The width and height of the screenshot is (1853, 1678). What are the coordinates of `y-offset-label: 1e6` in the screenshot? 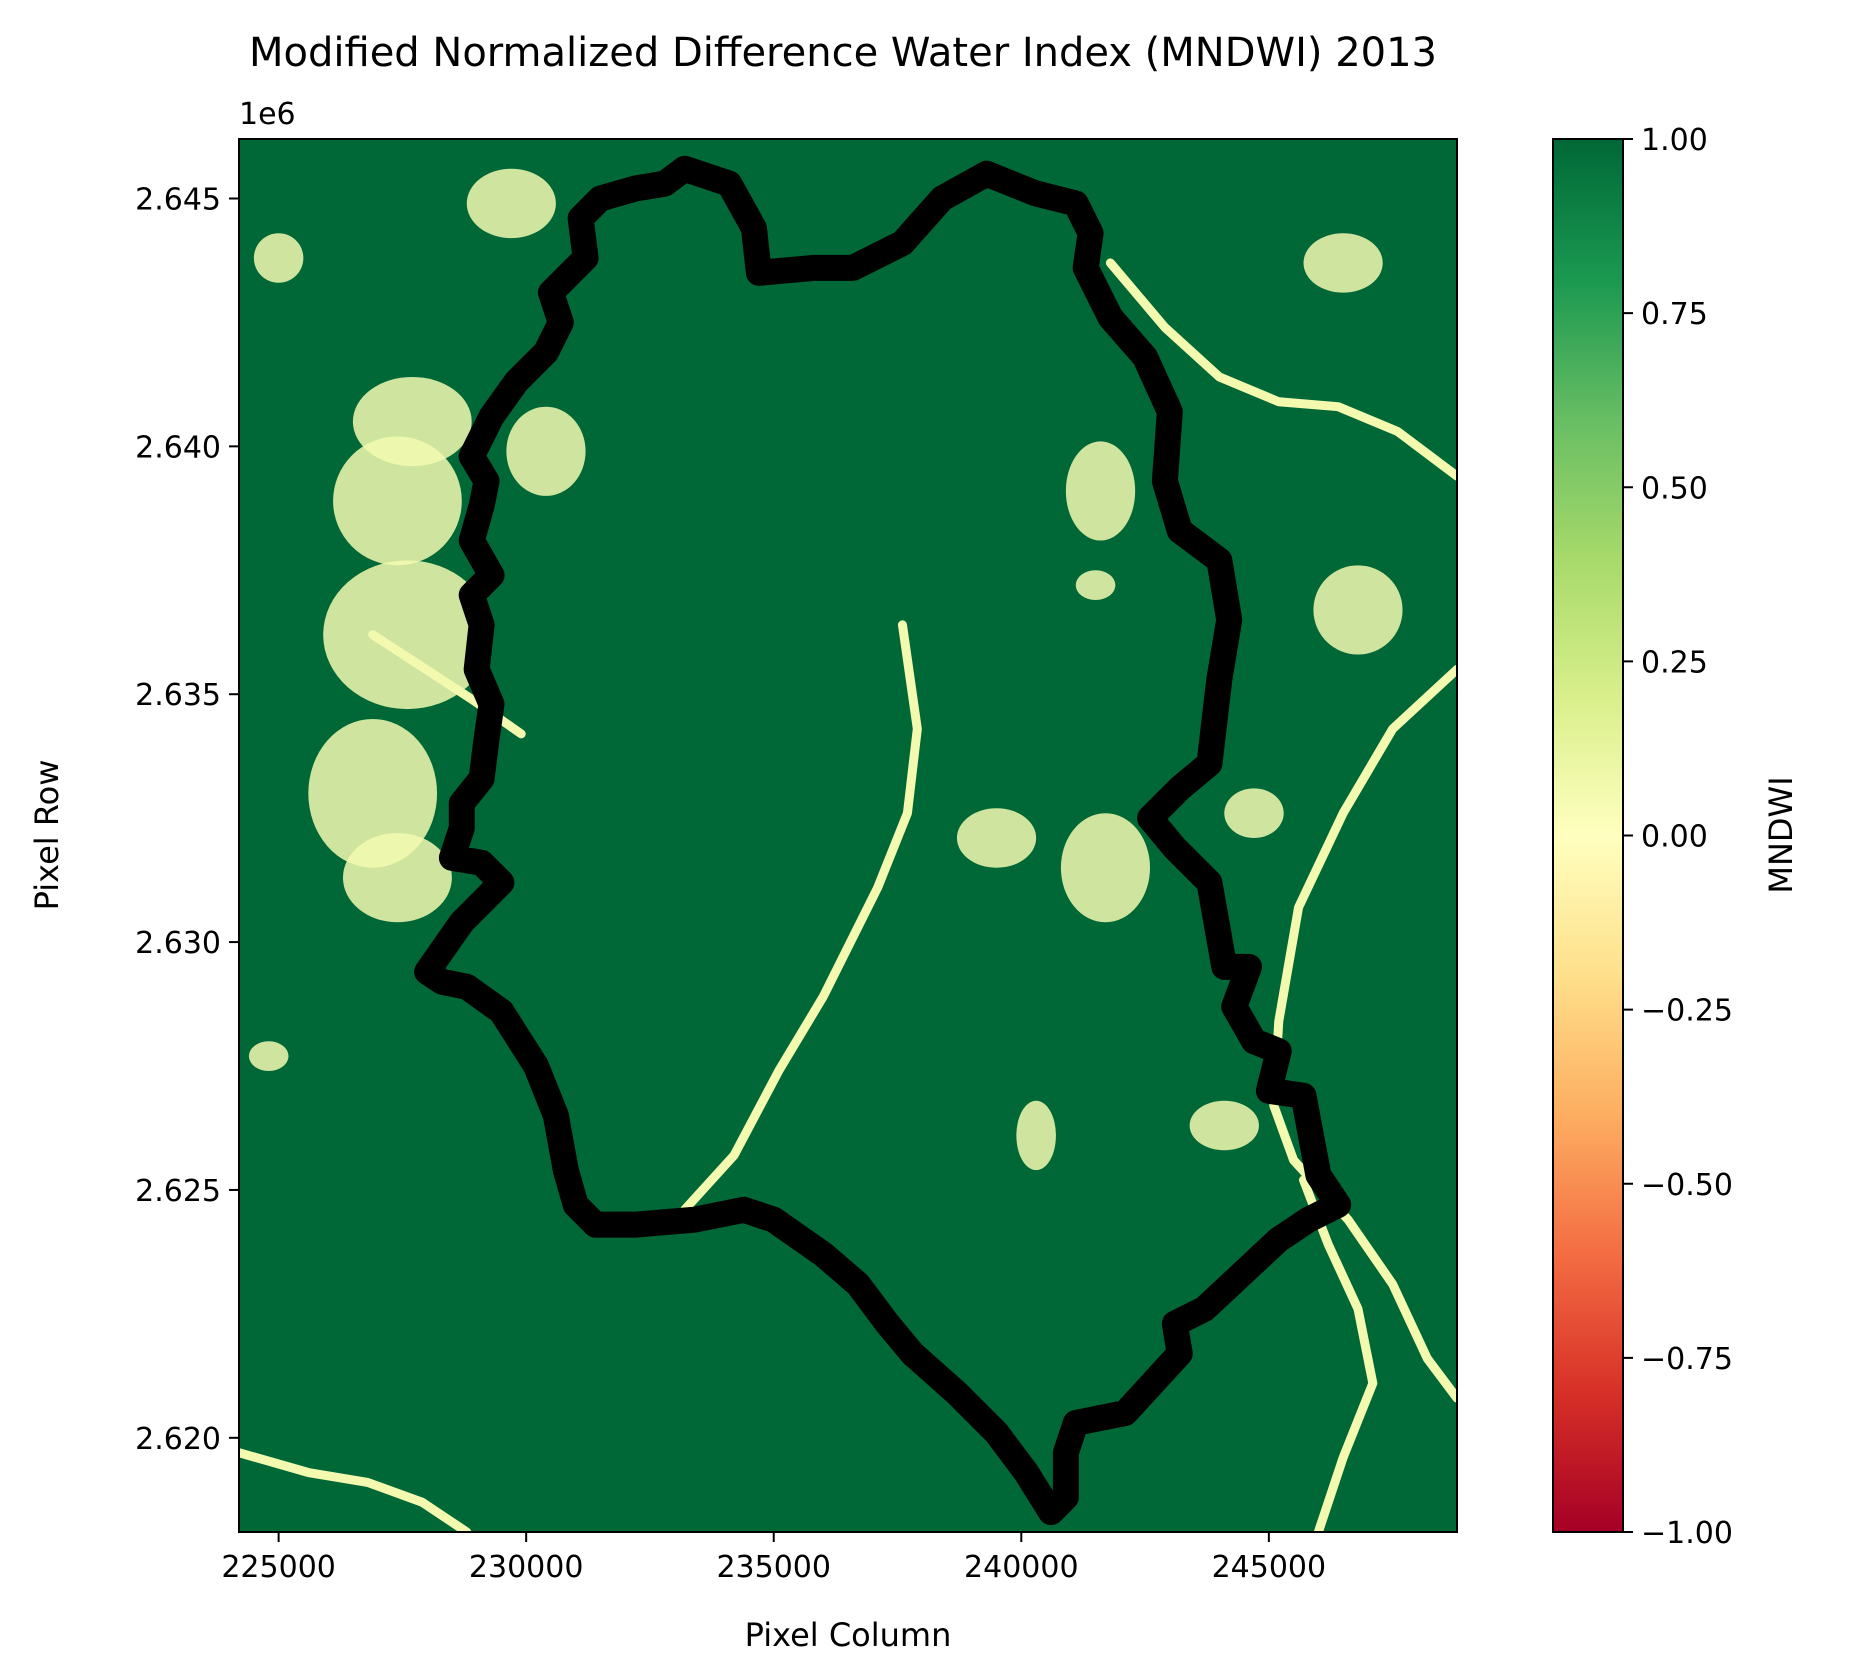 It's located at (267, 114).